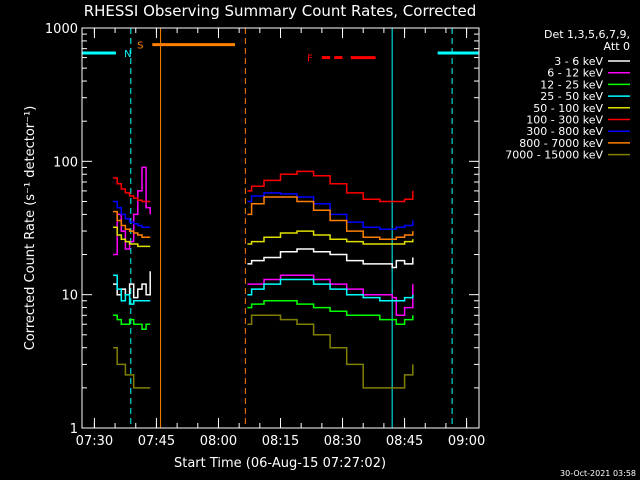 The height and width of the screenshot is (480, 640). Describe the element at coordinates (61, 29) in the screenshot. I see `y-tick-label: 1000` at that location.